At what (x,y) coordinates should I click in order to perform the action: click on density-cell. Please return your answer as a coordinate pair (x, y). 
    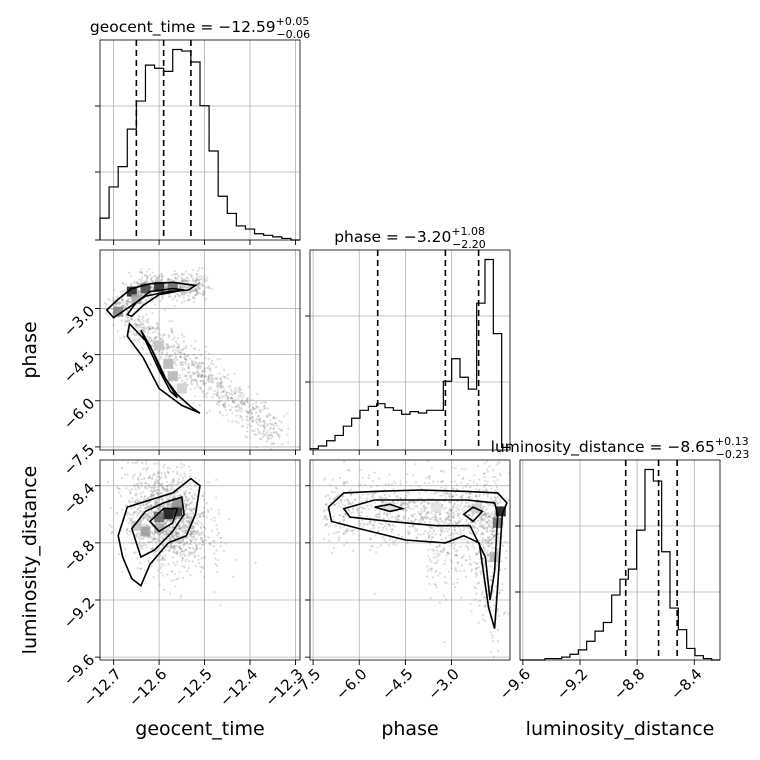
    Looking at the image, I should click on (159, 345).